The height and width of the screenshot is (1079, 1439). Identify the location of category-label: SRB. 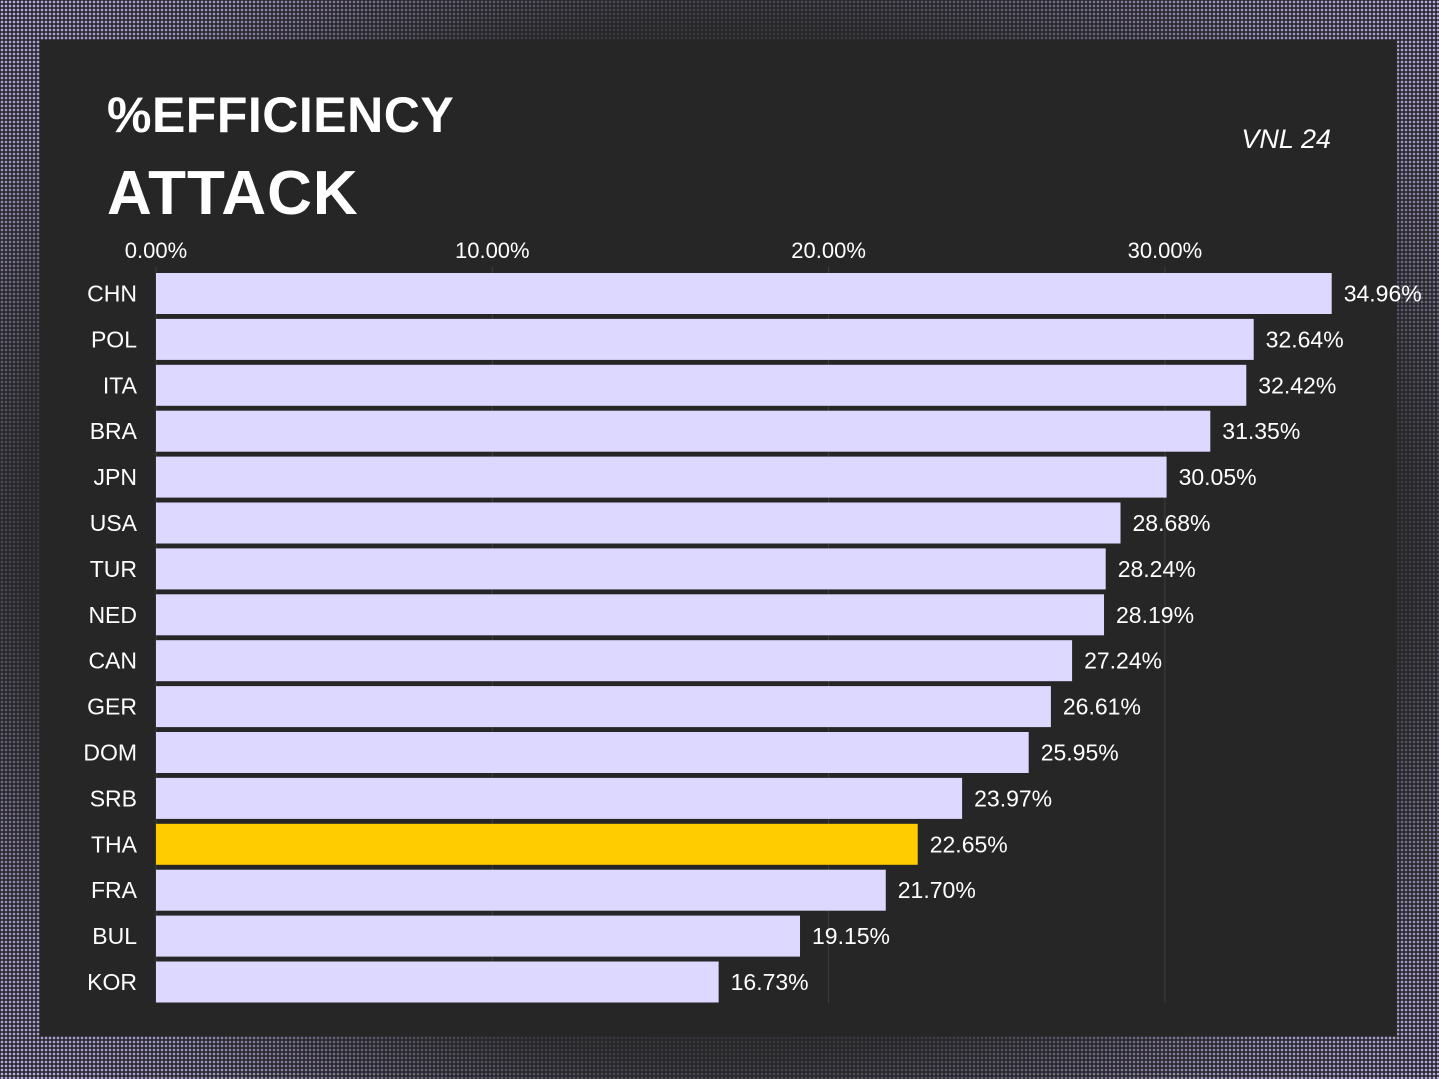
(113, 798).